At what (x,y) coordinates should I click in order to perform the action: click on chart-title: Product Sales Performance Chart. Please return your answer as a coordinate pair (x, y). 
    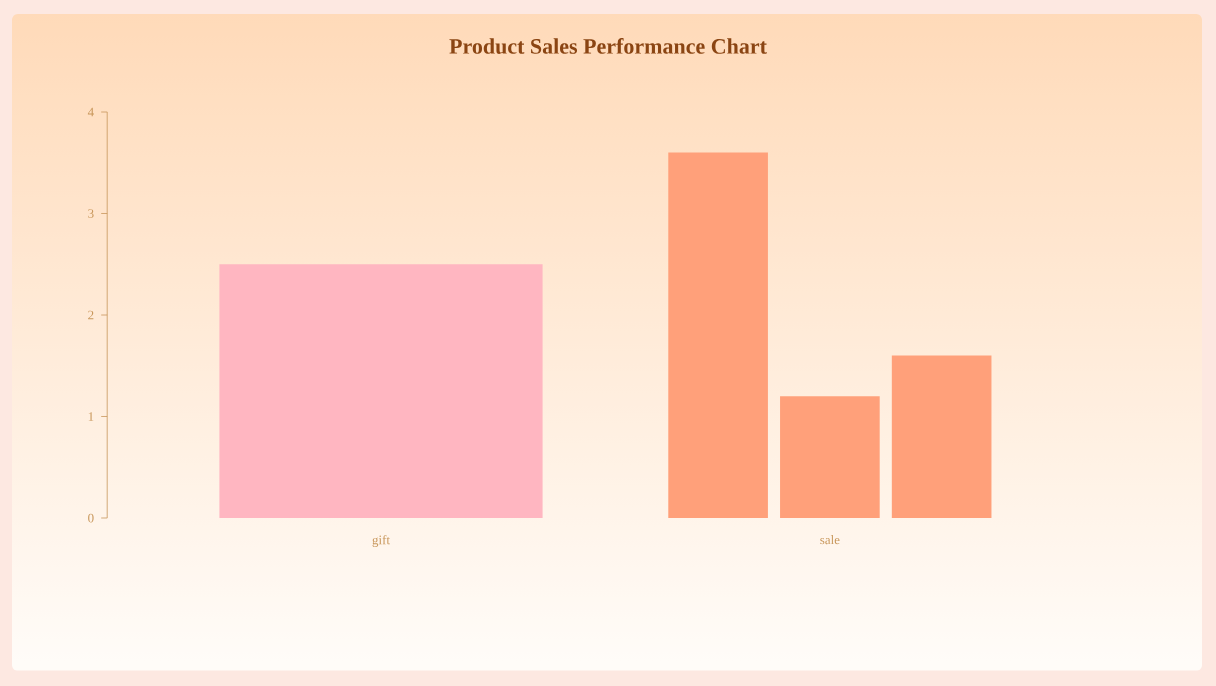
    Looking at the image, I should click on (608, 46).